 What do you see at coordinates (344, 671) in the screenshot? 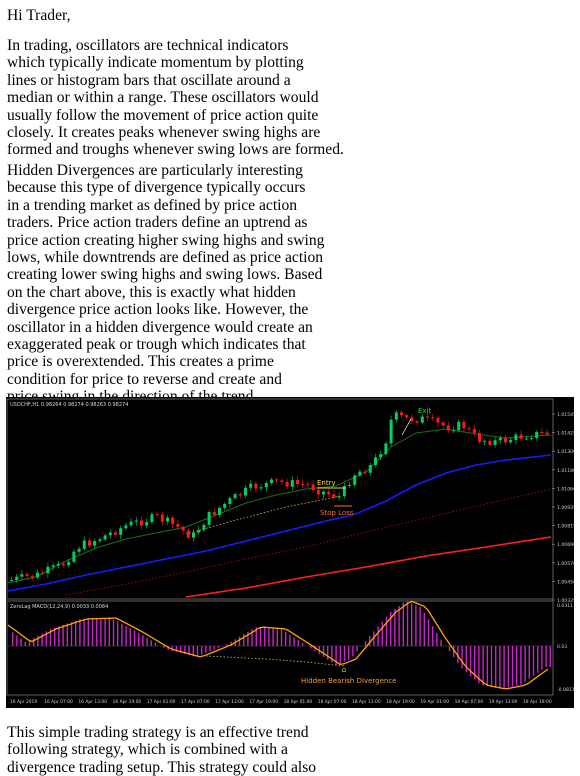
I see `divergence-marker: Ω` at bounding box center [344, 671].